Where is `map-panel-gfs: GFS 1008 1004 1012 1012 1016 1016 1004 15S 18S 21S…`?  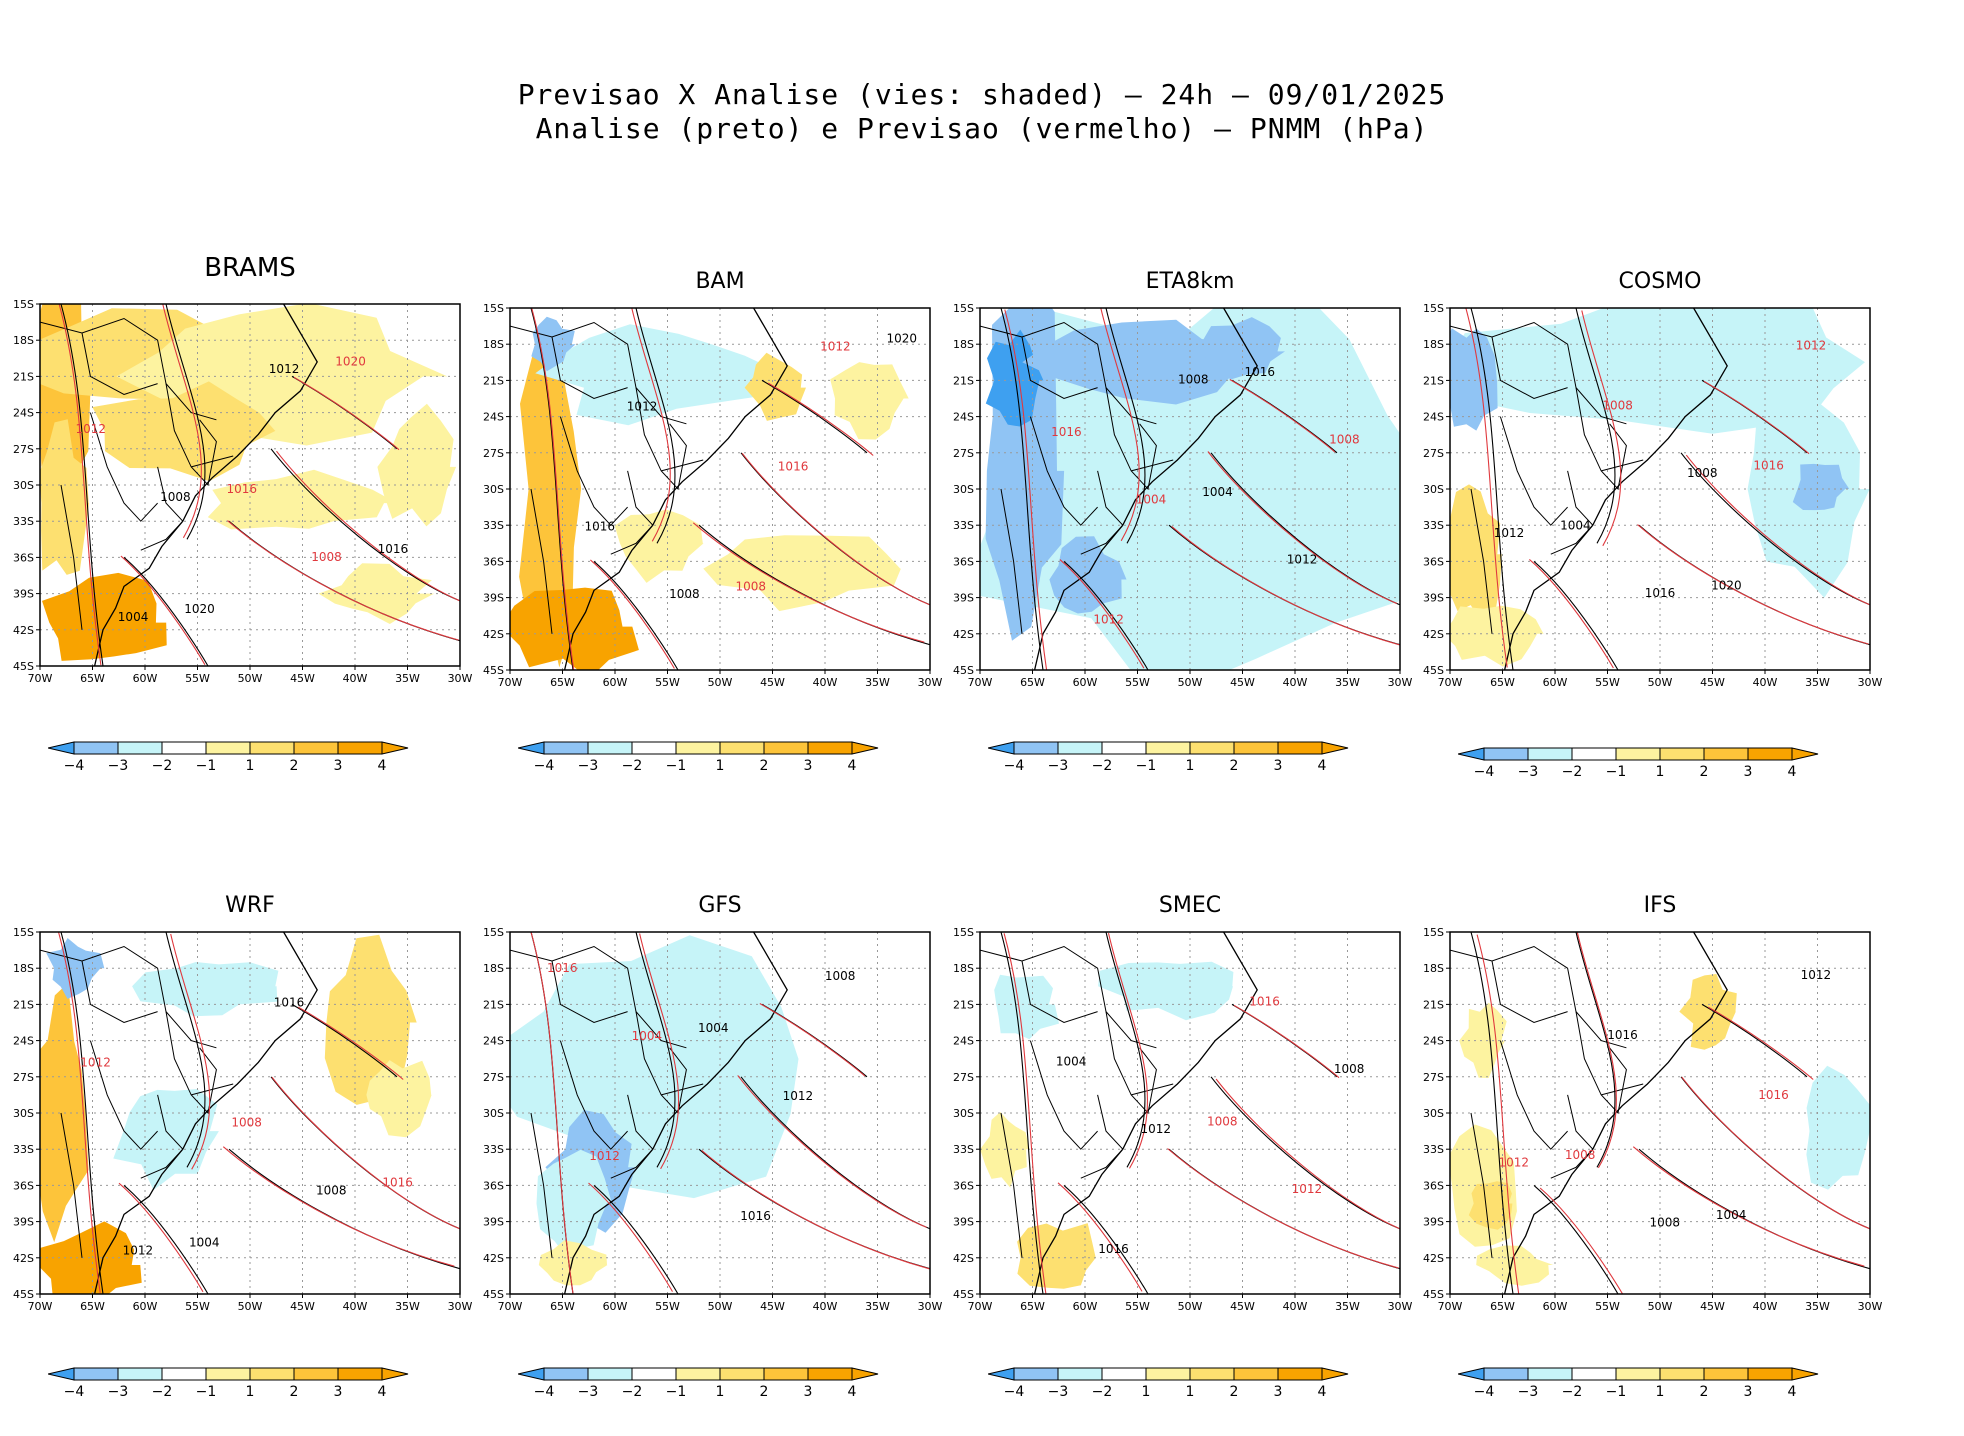 map-panel-gfs: GFS 1008 1004 1012 1012 1016 1016 1004 15S 18S 21S… is located at coordinates (713, 1103).